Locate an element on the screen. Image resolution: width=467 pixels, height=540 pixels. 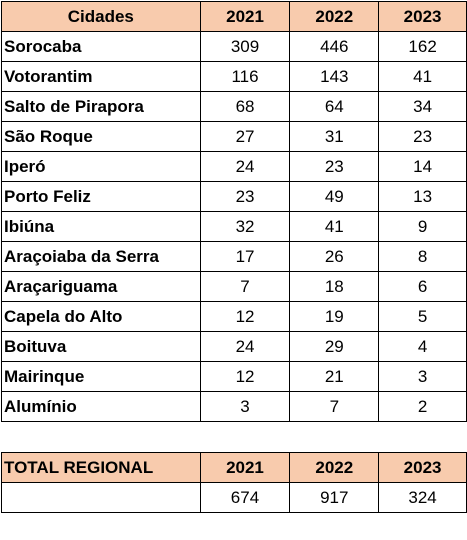
total-header-2023: 2023 is located at coordinates (422, 467).